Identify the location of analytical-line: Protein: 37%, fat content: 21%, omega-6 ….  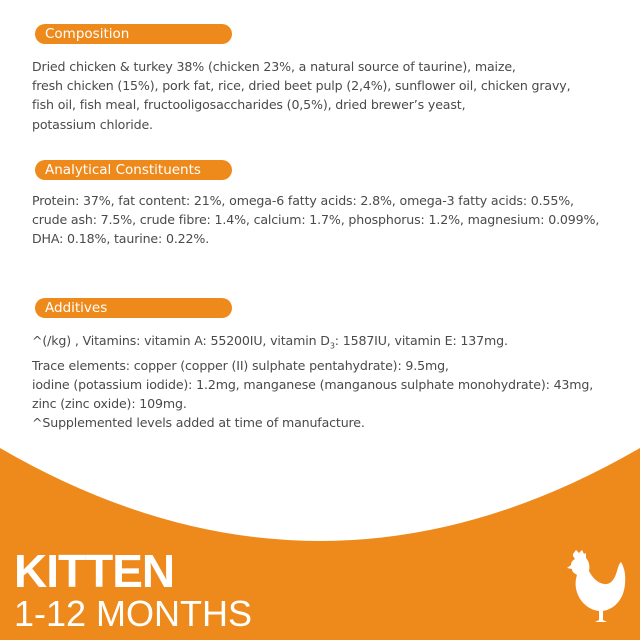
(303, 200).